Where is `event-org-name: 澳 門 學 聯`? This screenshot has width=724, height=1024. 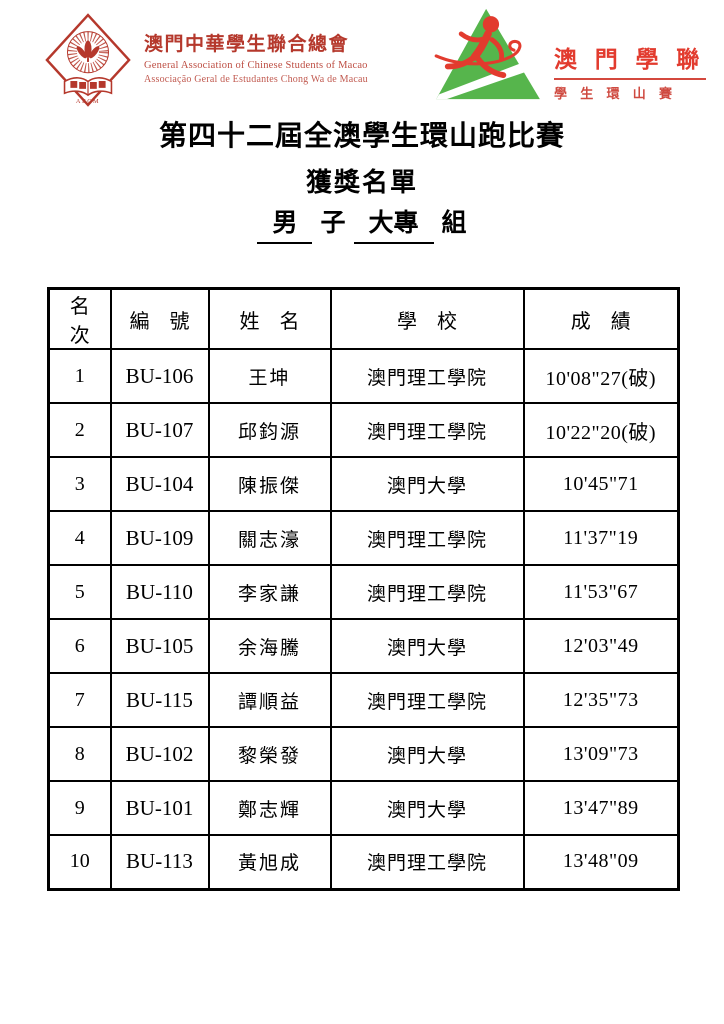
event-org-name: 澳 門 學 聯 is located at coordinates (630, 59).